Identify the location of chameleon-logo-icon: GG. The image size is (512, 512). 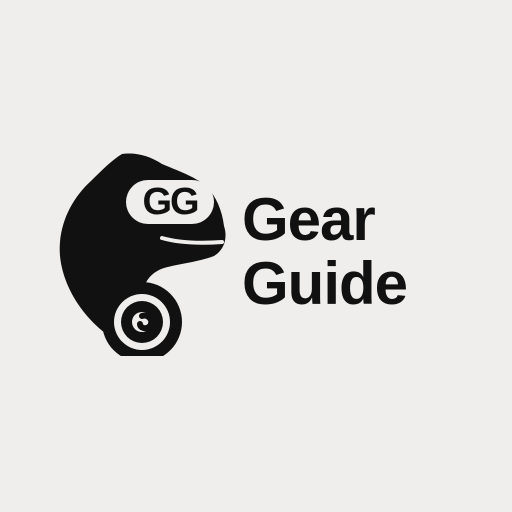
(142, 254).